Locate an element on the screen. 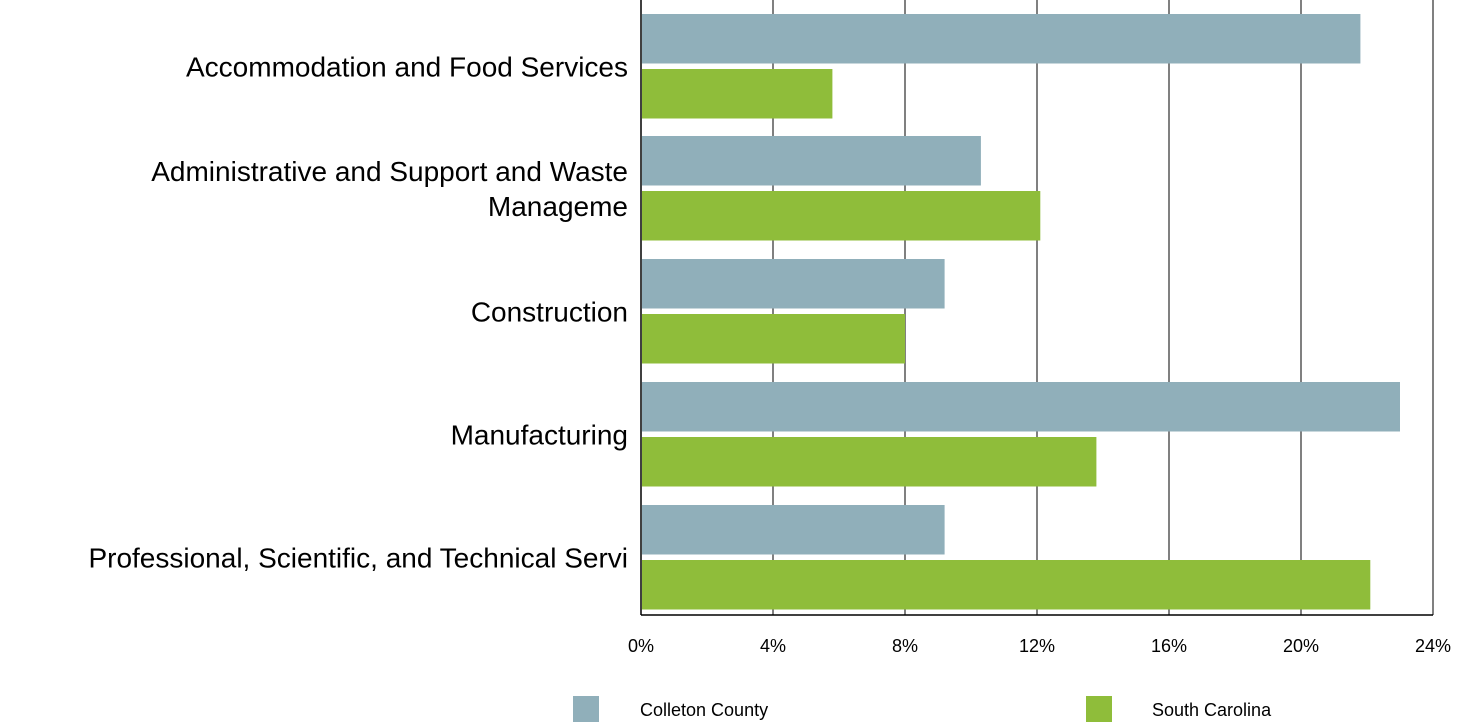 This screenshot has height=727, width=1473. category-label: Manageme is located at coordinates (558, 206).